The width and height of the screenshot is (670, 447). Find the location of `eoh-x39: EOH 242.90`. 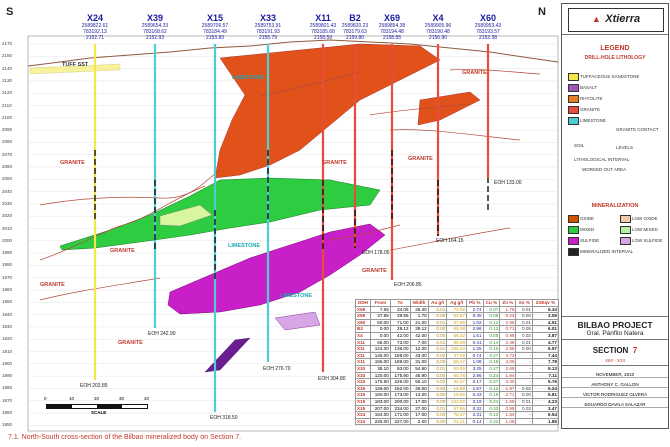

eoh-x39: EOH 242.90 is located at coordinates (162, 334).